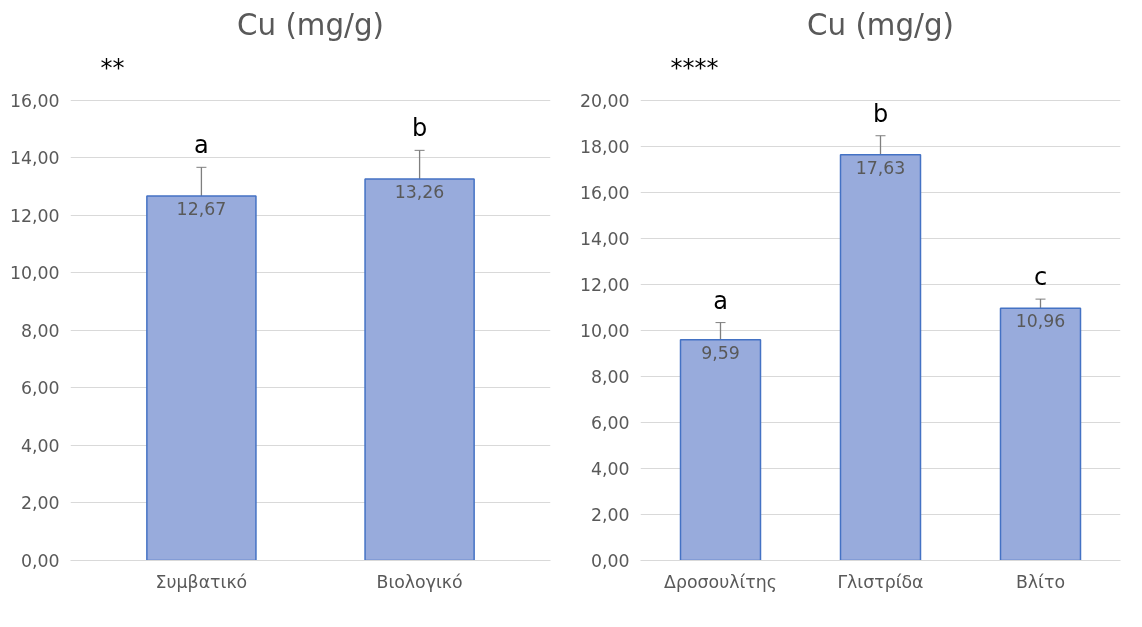 The width and height of the screenshot is (1142, 627). I want to click on data-label: 13,26, so click(419, 192).